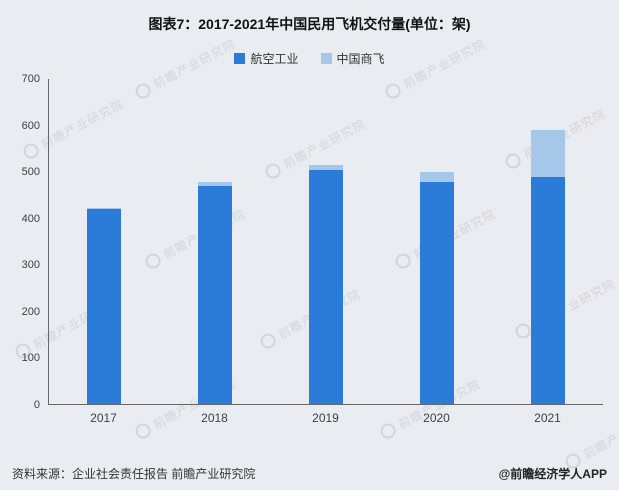 The height and width of the screenshot is (490, 619). I want to click on legend-item-comac: 中国商飞, so click(352, 58).